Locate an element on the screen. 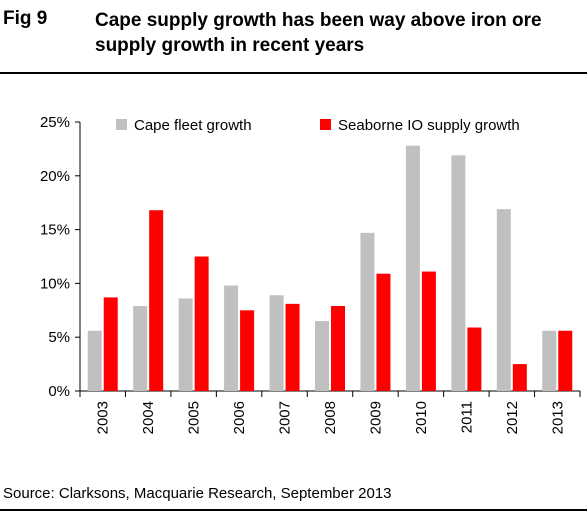  x-tick-label: 2008 is located at coordinates (330, 417).